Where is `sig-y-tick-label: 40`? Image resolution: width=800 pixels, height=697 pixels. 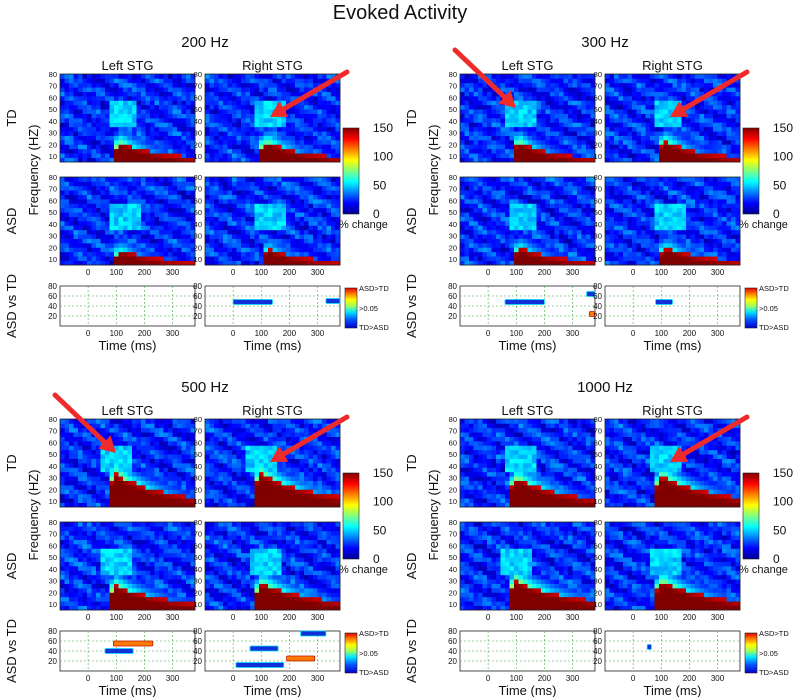
sig-y-tick-label: 40 is located at coordinates (52, 306).